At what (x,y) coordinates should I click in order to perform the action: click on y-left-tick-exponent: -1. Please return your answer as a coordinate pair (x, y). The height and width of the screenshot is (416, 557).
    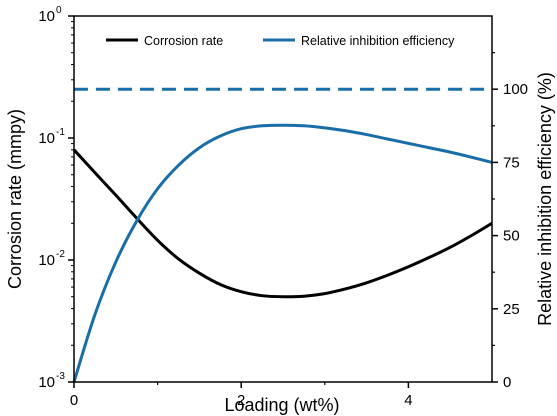
    Looking at the image, I should click on (60, 132).